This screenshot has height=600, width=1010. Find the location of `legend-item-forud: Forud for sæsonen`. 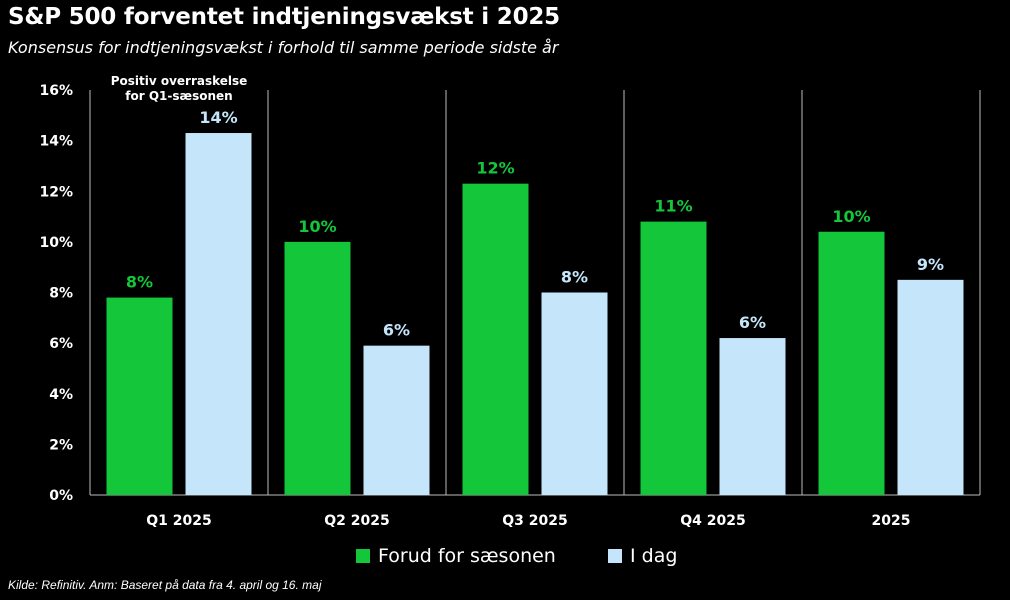

legend-item-forud: Forud for sæsonen is located at coordinates (456, 556).